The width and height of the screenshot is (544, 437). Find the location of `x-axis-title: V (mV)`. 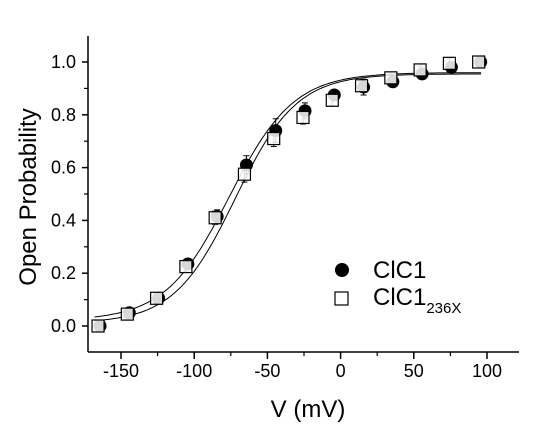

x-axis-title: V (mV) is located at coordinates (308, 409).